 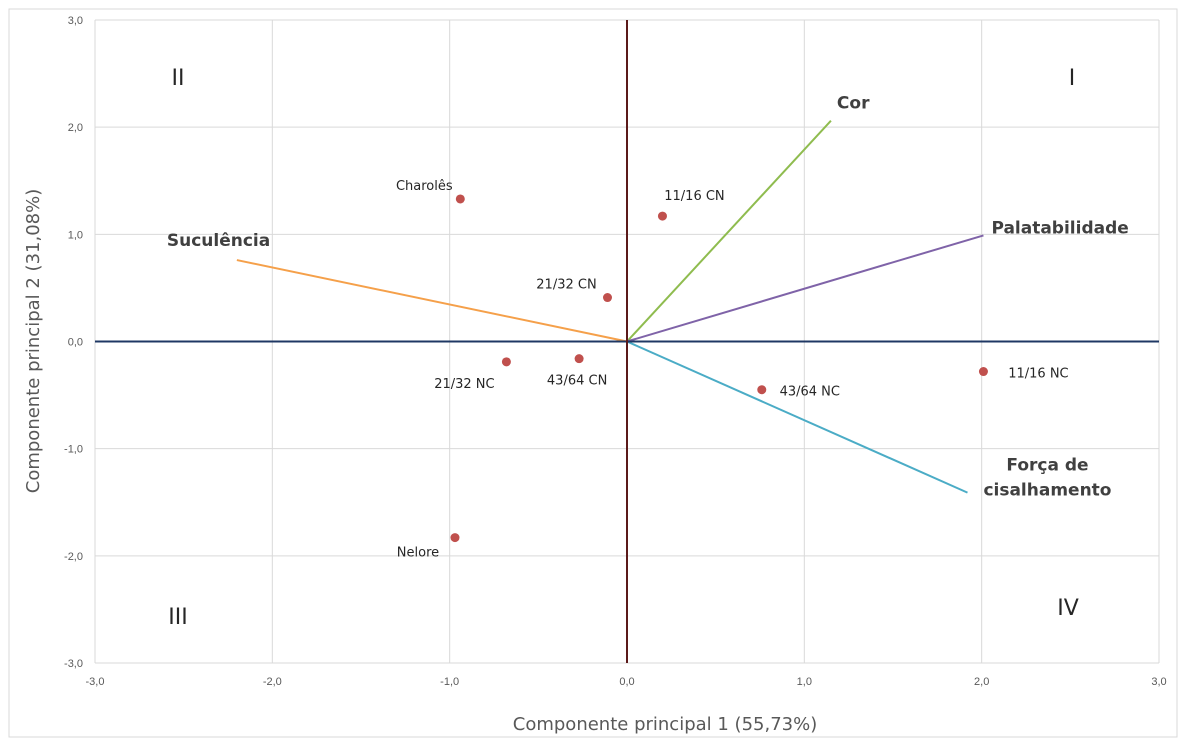 What do you see at coordinates (853, 104) in the screenshot?
I see `vector-label: Cor` at bounding box center [853, 104].